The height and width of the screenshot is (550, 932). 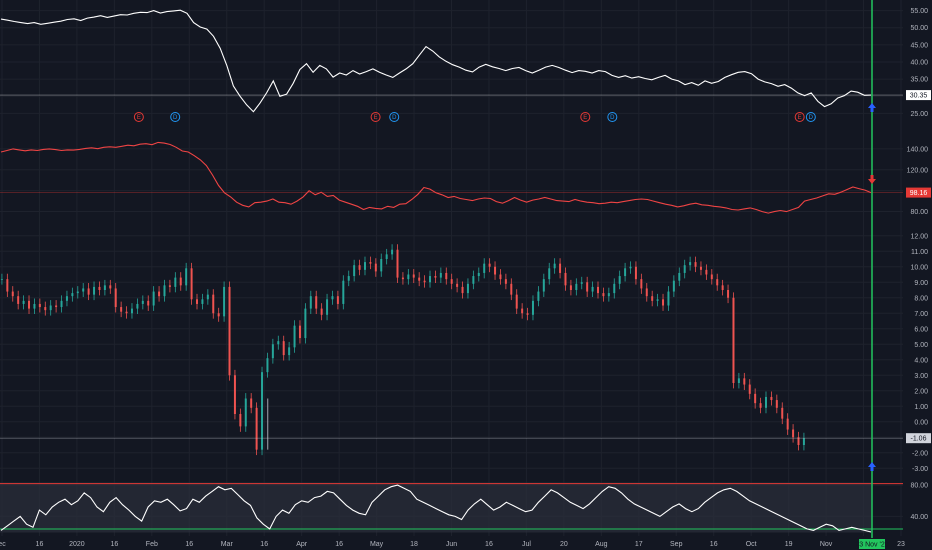 What do you see at coordinates (918, 192) in the screenshot?
I see `last-value-badge` at bounding box center [918, 192].